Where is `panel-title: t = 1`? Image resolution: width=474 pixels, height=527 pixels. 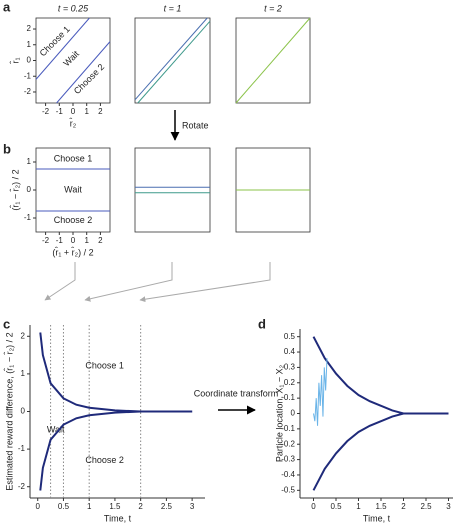 panel-title: t = 1 is located at coordinates (173, 8).